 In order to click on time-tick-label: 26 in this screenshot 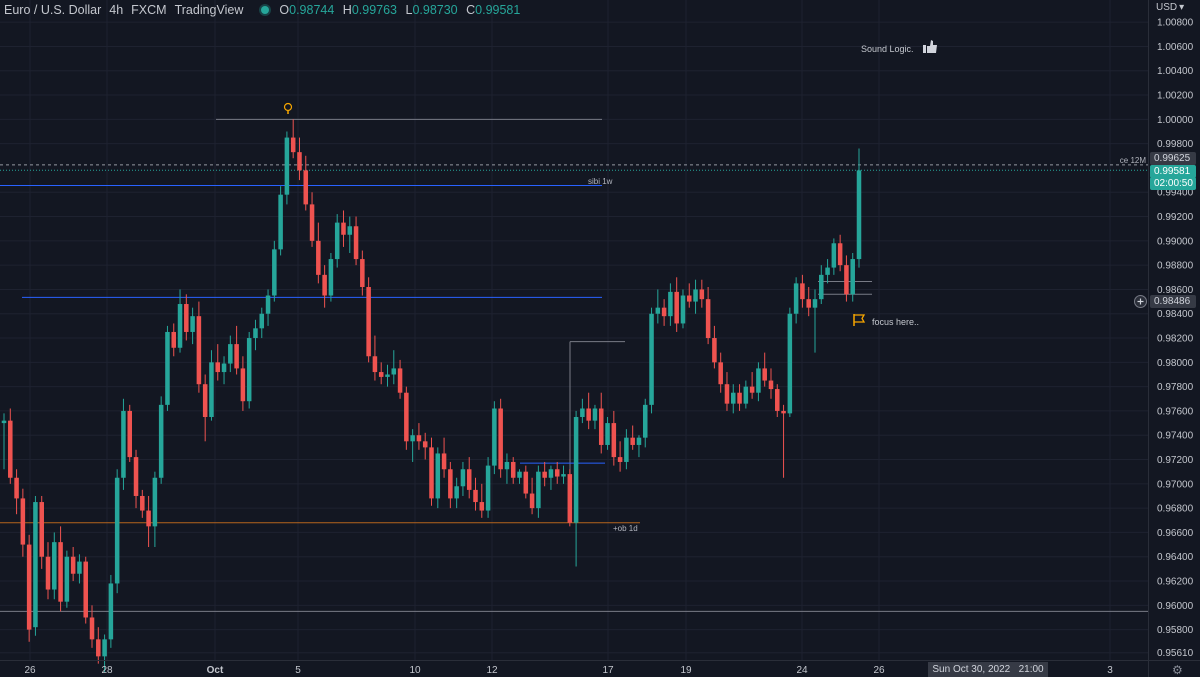, I will do `click(30, 670)`.